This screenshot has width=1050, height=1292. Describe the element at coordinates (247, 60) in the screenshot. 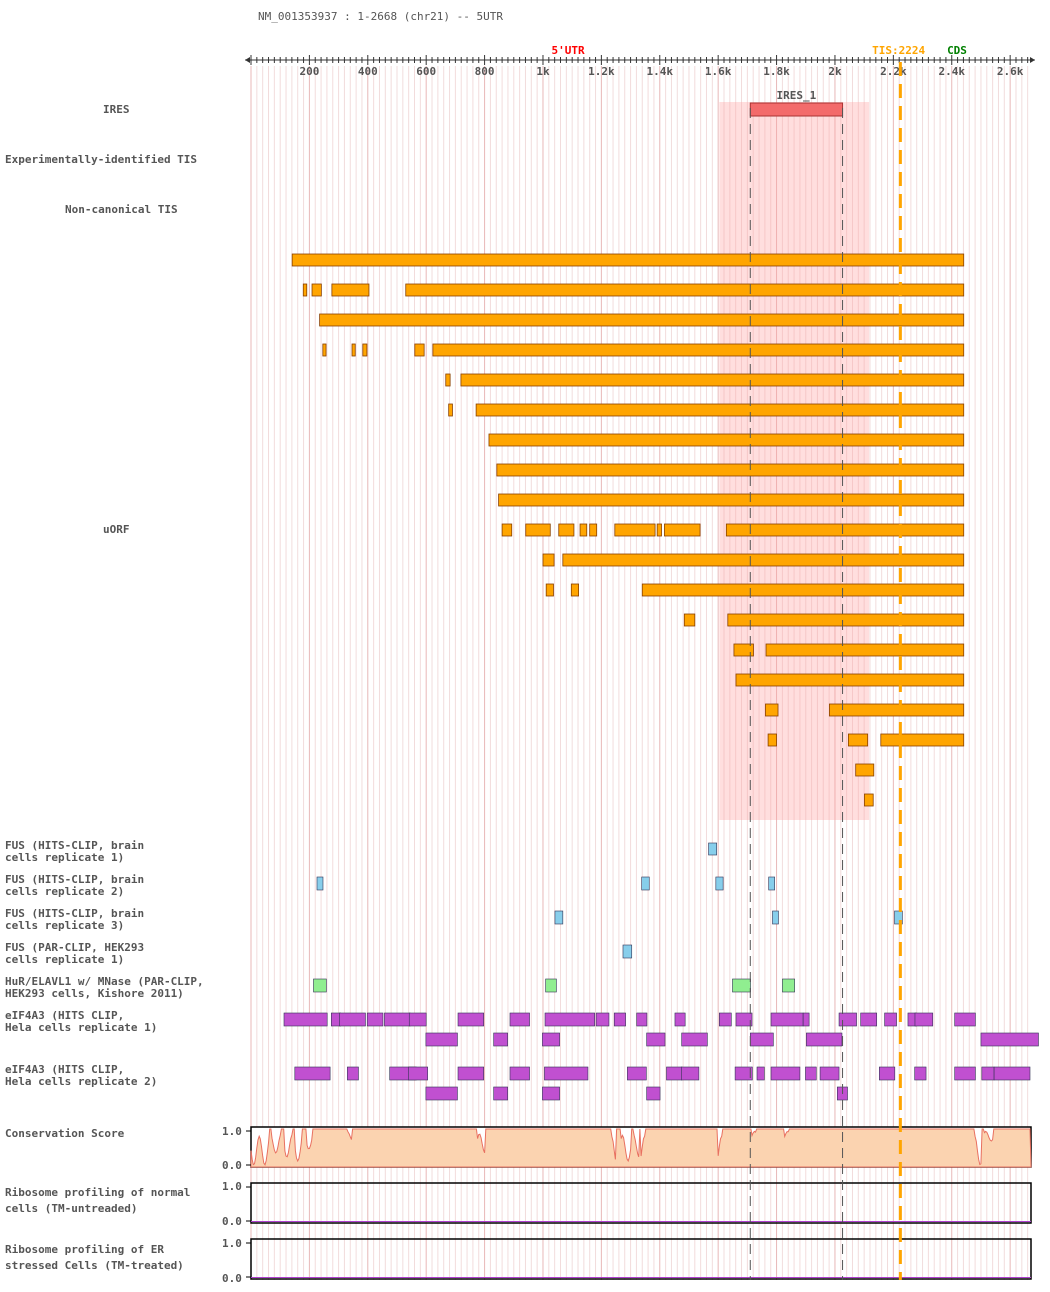

I see `axis-left-arrow` at that location.